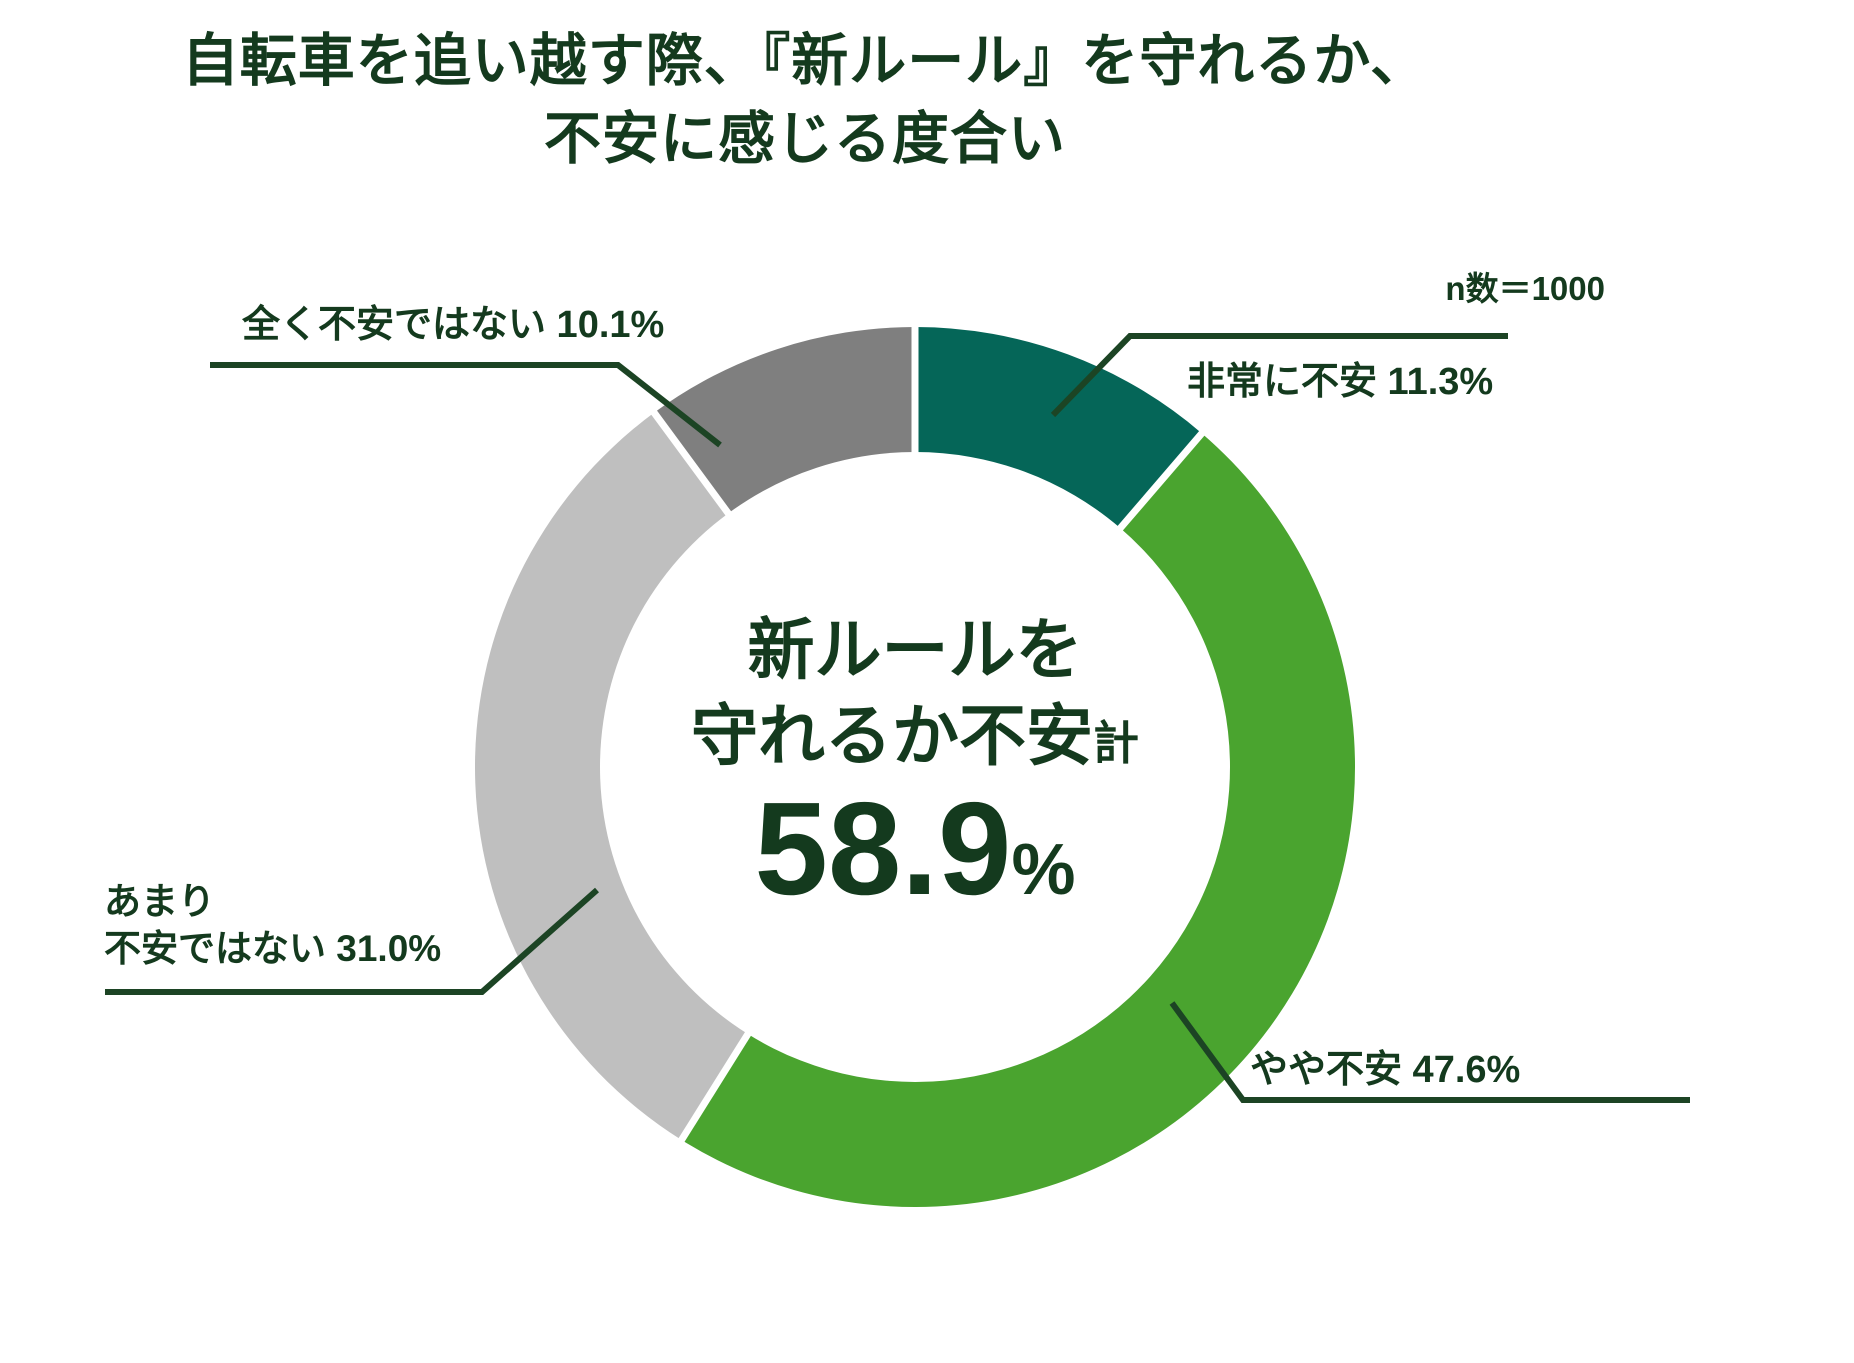  I want to click on callout-label-somewhat-anxious: やや不安 47.6%, so click(1385, 1070).